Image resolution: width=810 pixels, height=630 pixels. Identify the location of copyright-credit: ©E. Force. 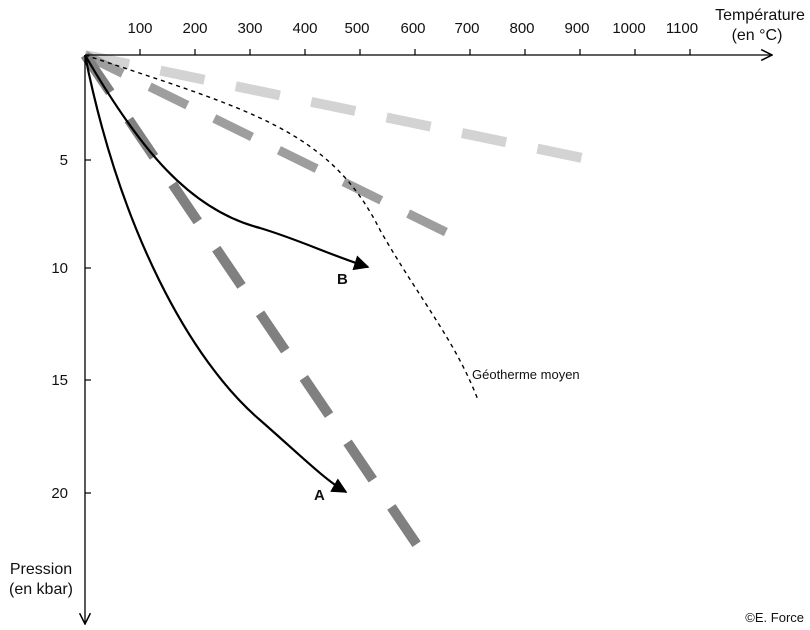
(774, 617).